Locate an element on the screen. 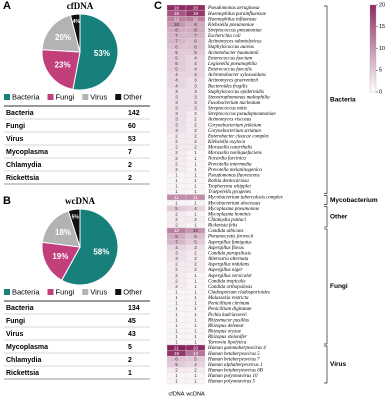  row-name: Aspergillus nidulans is located at coordinates (228, 265).